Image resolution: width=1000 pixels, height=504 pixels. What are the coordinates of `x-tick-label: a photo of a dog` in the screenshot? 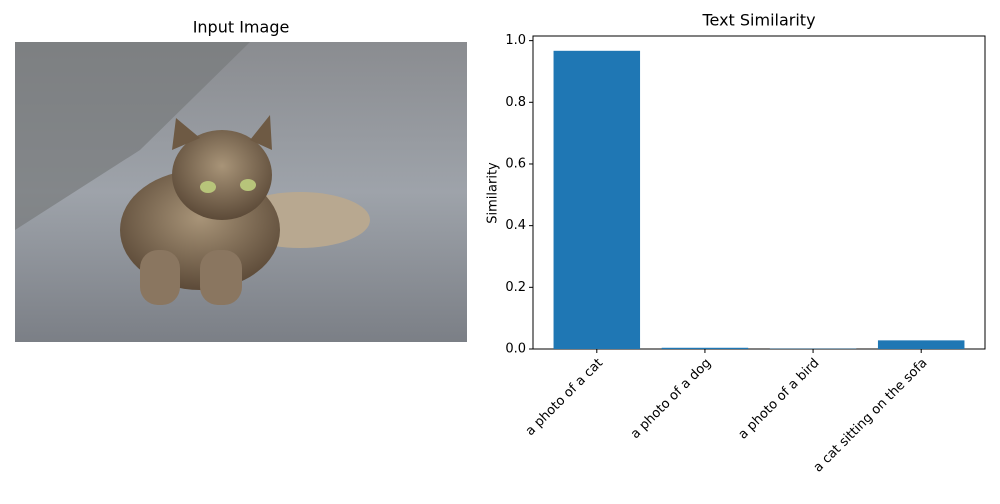 It's located at (671, 399).